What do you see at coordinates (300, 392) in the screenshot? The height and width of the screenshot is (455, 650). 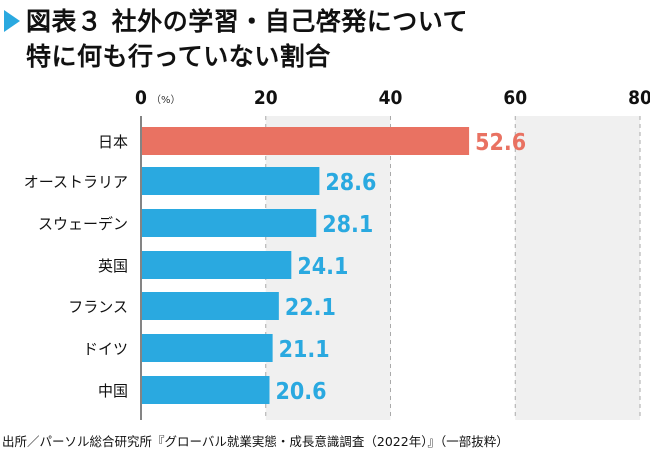 I see `data-label: 20.6` at bounding box center [300, 392].